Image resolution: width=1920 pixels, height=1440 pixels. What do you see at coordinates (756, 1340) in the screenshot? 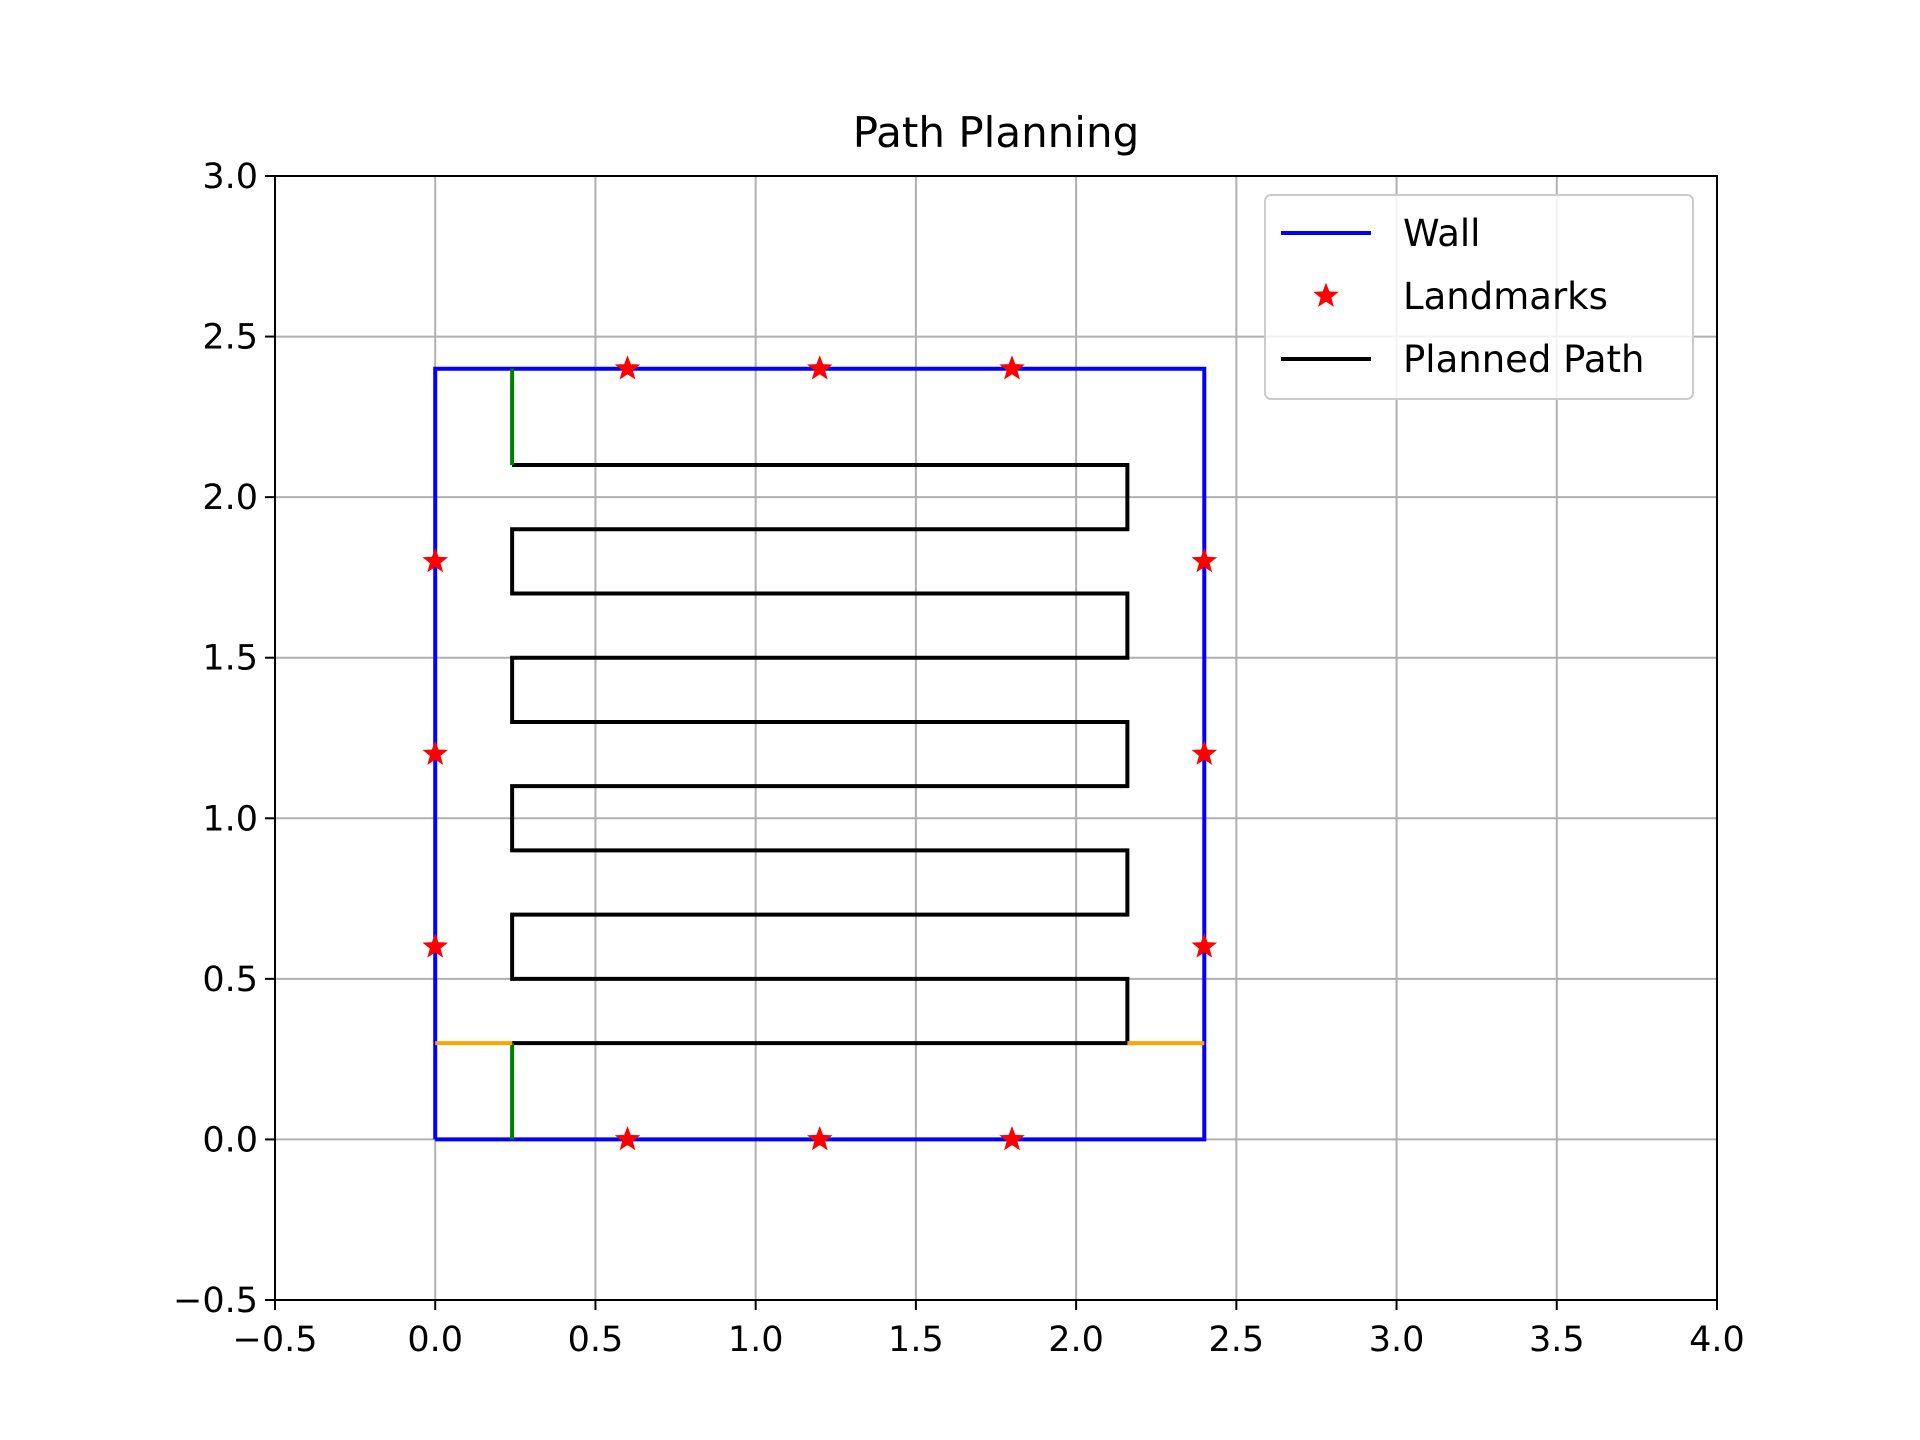
I see `x-tick-label: 1.0` at bounding box center [756, 1340].